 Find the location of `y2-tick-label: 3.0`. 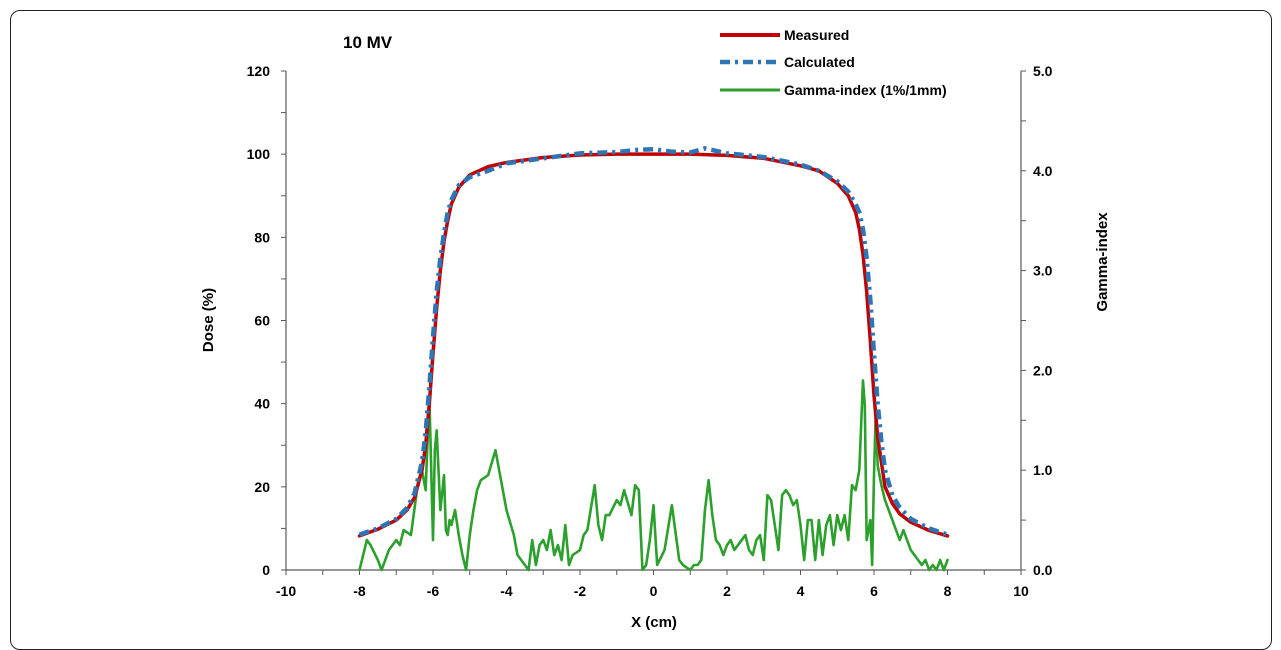

y2-tick-label: 3.0 is located at coordinates (1043, 271).